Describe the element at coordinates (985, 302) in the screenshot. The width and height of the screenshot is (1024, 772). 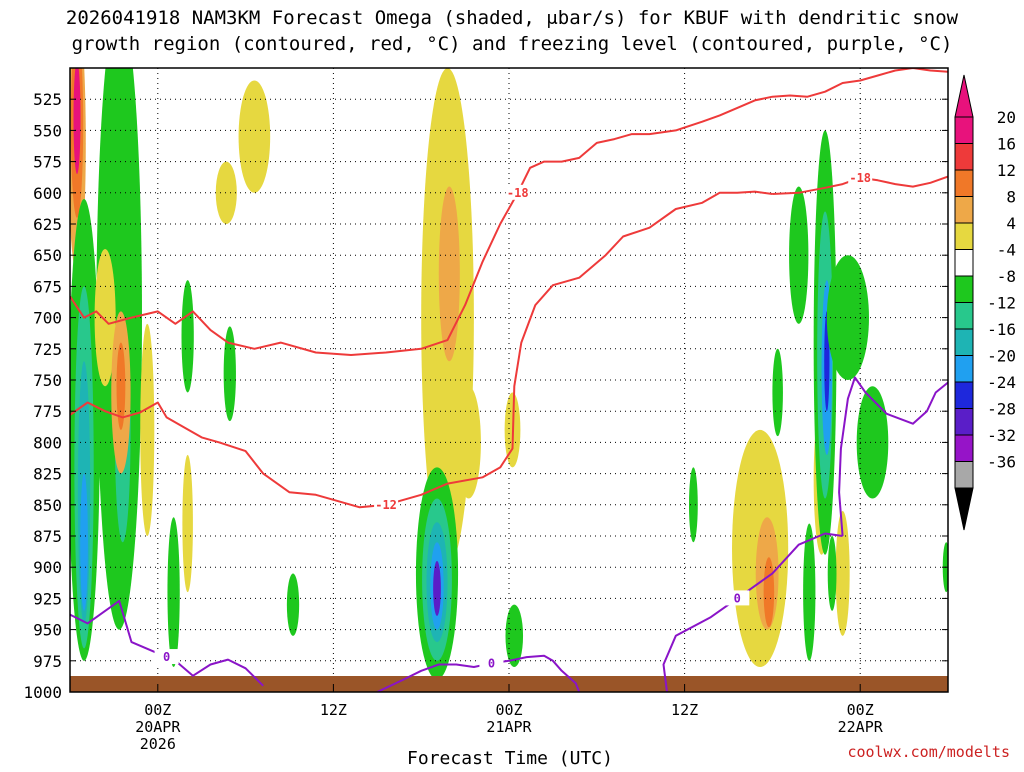
I see `colorbar: 20 16 12 8 4 -4 -8 -12 -16 -20 -24 -28 -32 -36` at that location.